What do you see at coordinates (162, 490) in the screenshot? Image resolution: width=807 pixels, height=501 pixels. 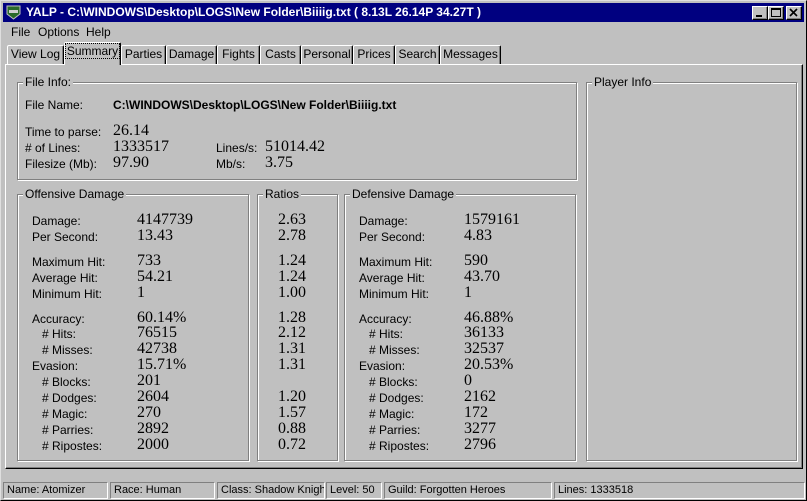 I see `status-race: Race: Human` at bounding box center [162, 490].